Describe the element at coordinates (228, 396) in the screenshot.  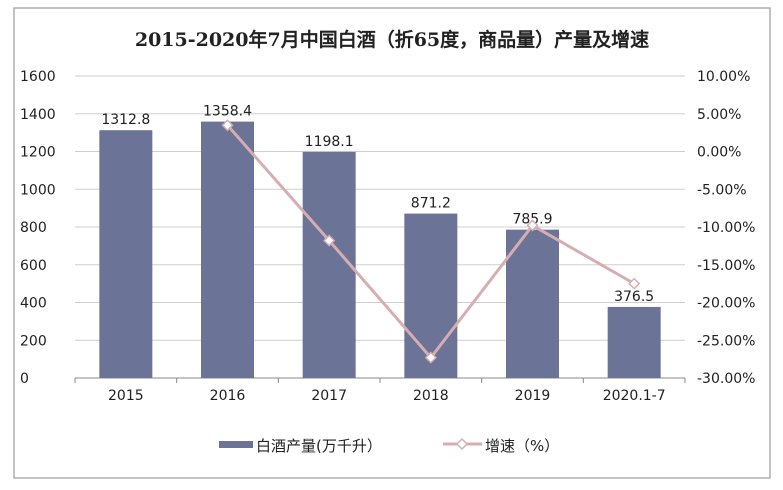
I see `x-tick-label: 2016` at that location.